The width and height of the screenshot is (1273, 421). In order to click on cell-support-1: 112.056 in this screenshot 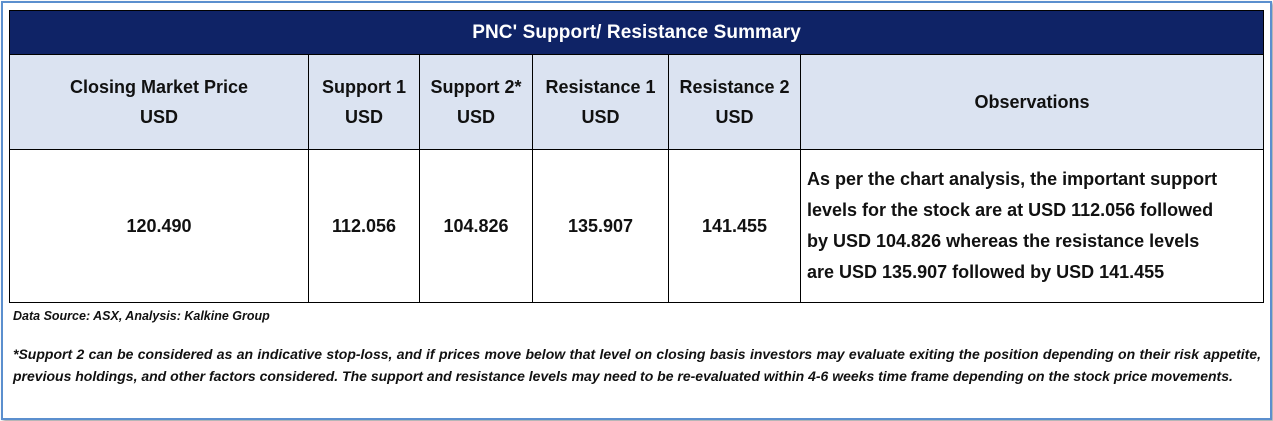, I will do `click(364, 226)`.